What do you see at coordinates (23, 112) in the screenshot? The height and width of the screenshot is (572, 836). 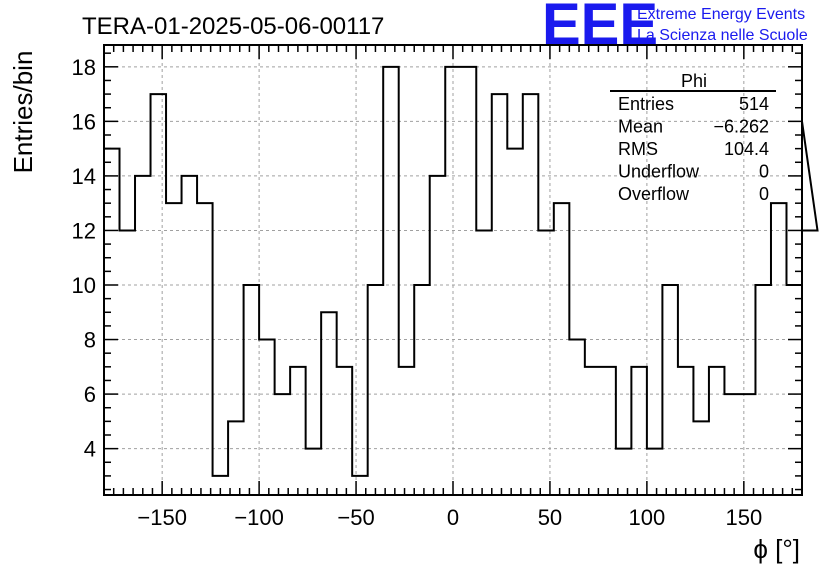 I see `y-axis-title: Entries/bin` at bounding box center [23, 112].